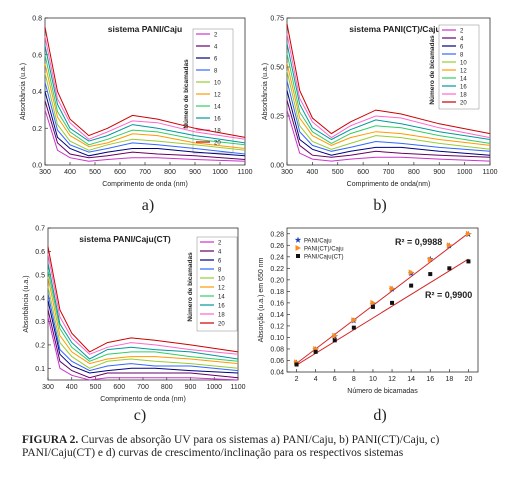 Image resolution: width=524 pixels, height=480 pixels. I want to click on legend-label: PANI(CT)/Caju, so click(324, 250).